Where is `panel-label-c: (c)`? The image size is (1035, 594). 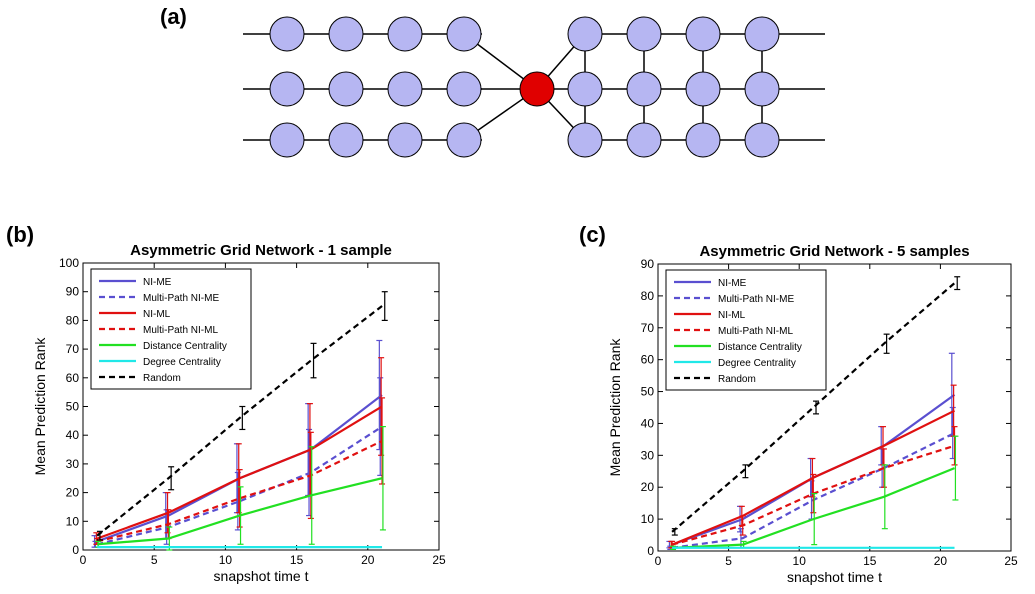 panel-label-c: (c) is located at coordinates (592, 234).